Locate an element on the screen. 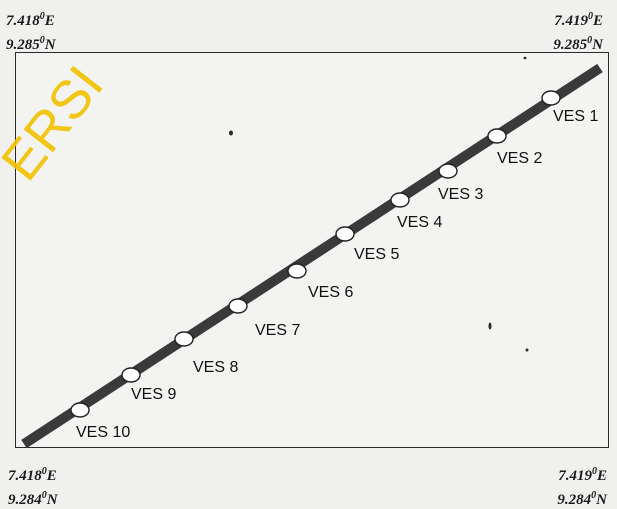  ves-station-label: VES 9 is located at coordinates (153, 394).